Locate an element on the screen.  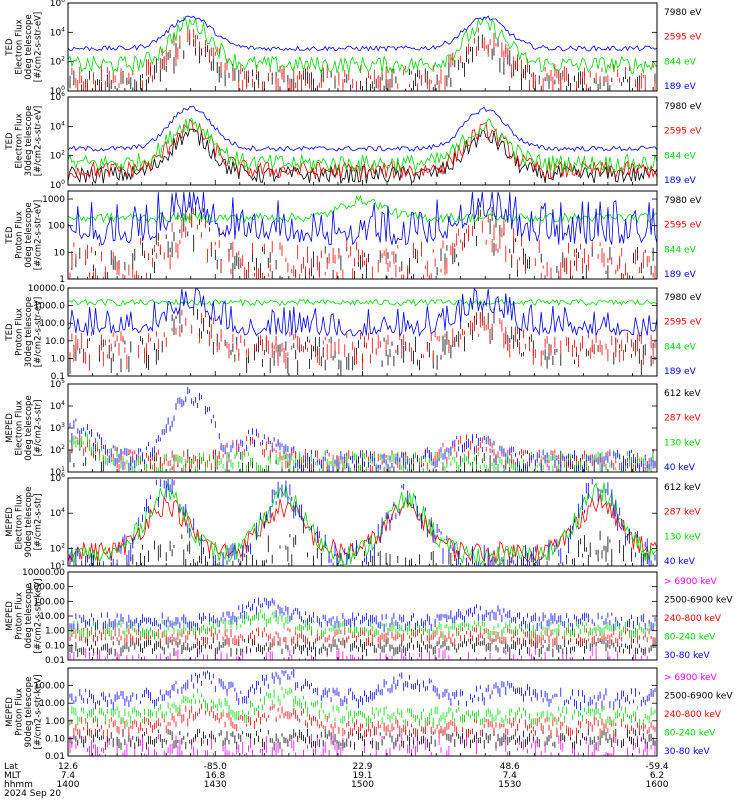
x-tick-label-lat: 22.9 is located at coordinates (362, 767).